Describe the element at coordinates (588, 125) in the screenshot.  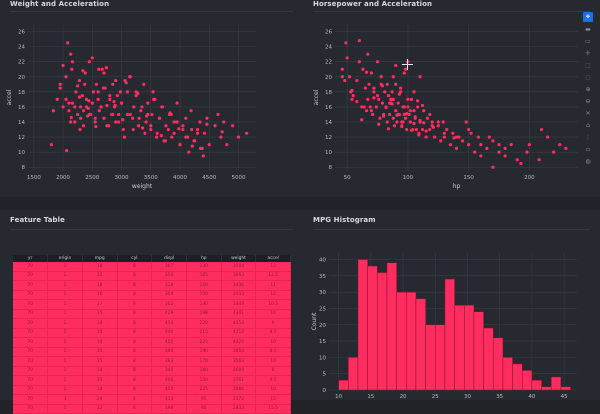
I see `reset-axes-icon: ⌂` at that location.